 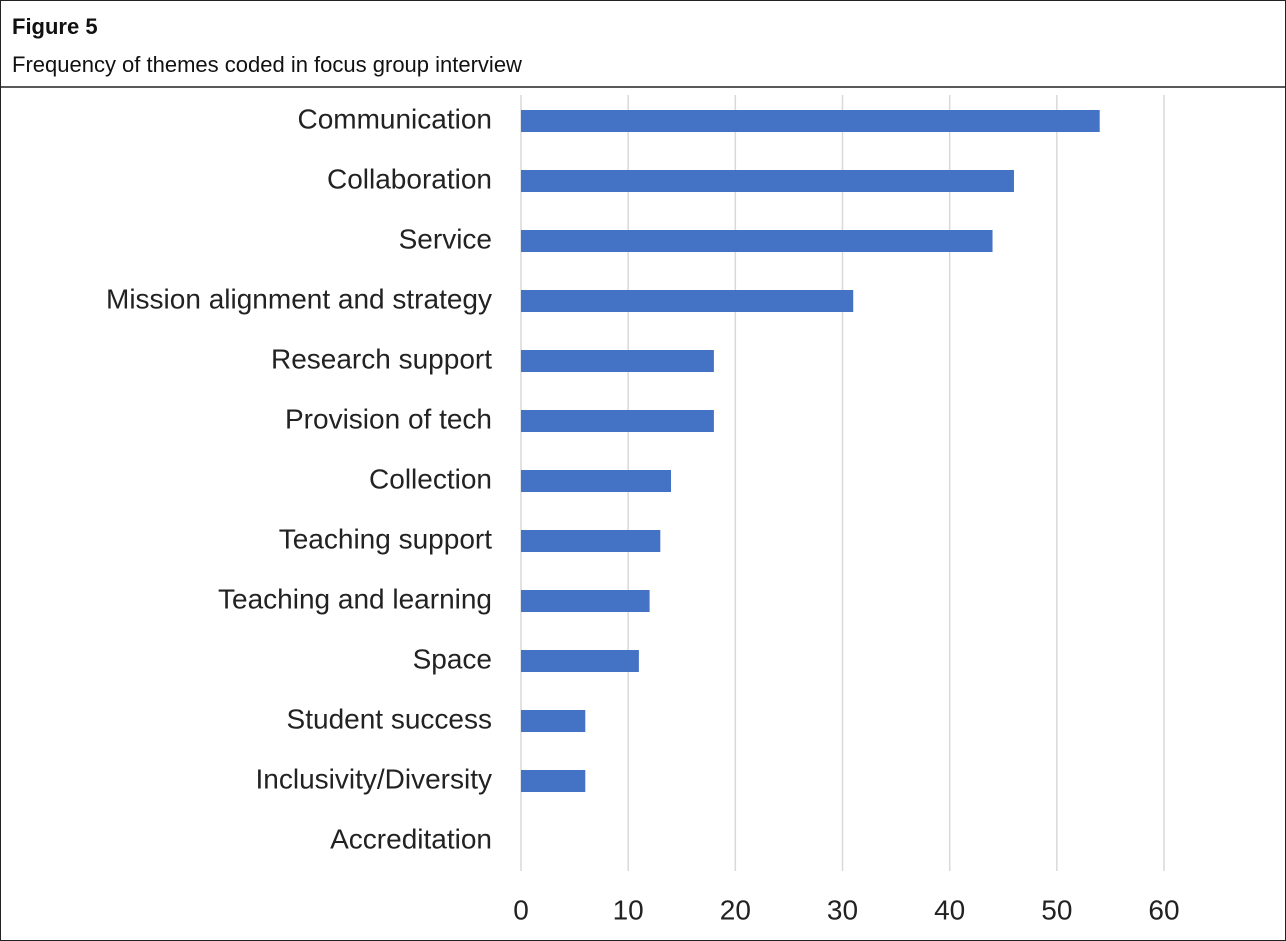 I want to click on x-tick-label: 50, so click(x=1056, y=909).